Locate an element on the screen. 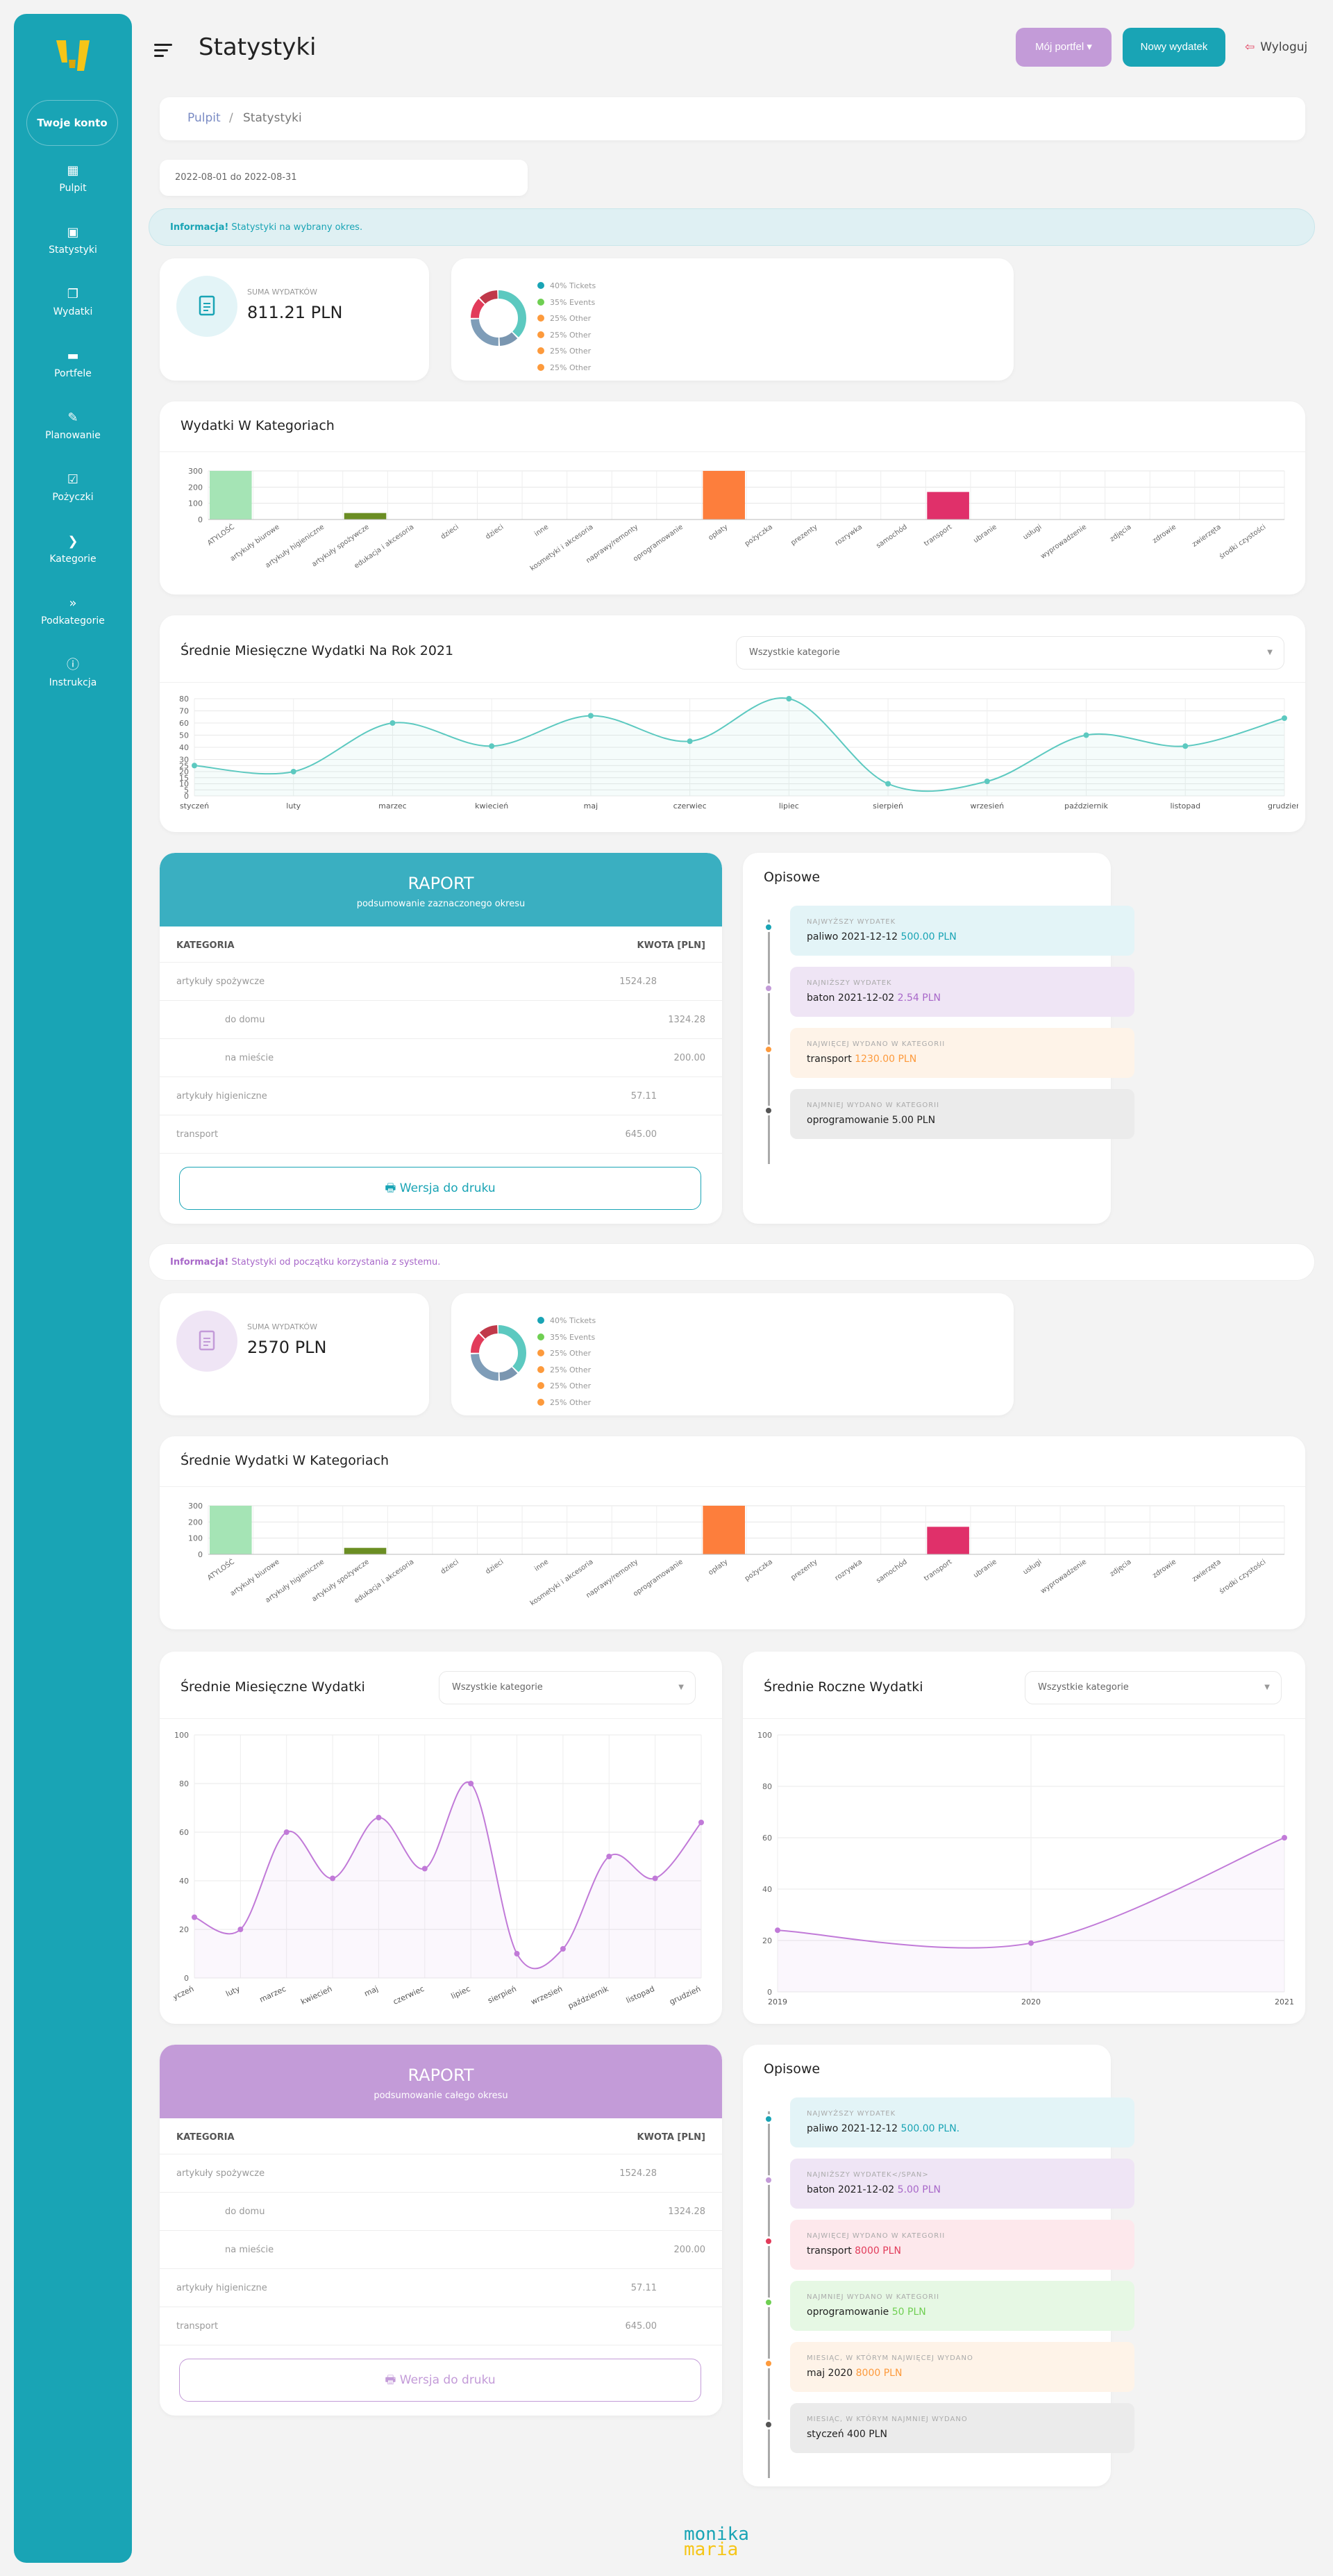 Image resolution: width=1333 pixels, height=2576 pixels. wallet-dropdown-button: Mój portfel ▾ is located at coordinates (1064, 47).